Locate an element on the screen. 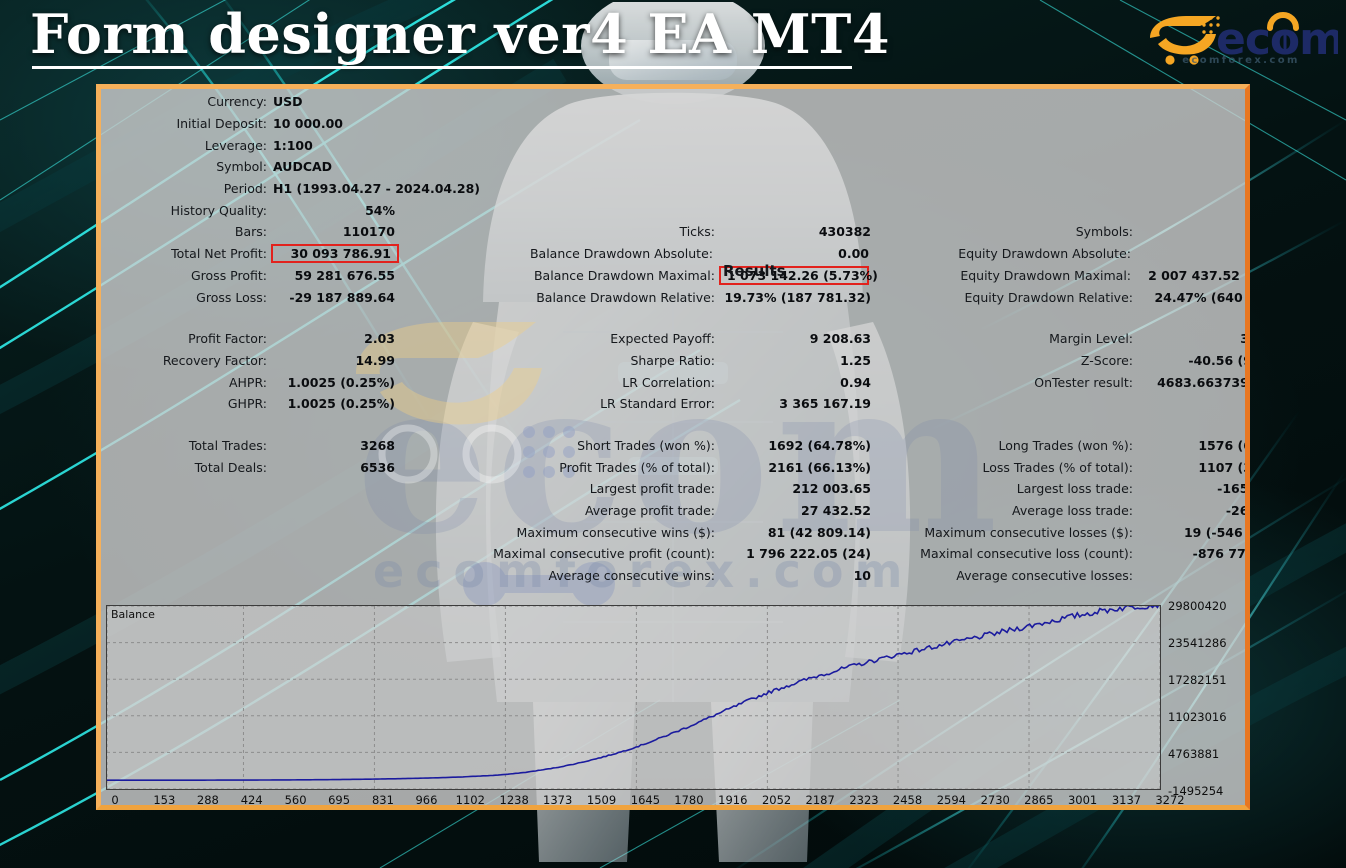 This screenshot has width=1346, height=868. stat-cell: Equity Drawdown Absolute: 26.71 is located at coordinates (1061, 253).